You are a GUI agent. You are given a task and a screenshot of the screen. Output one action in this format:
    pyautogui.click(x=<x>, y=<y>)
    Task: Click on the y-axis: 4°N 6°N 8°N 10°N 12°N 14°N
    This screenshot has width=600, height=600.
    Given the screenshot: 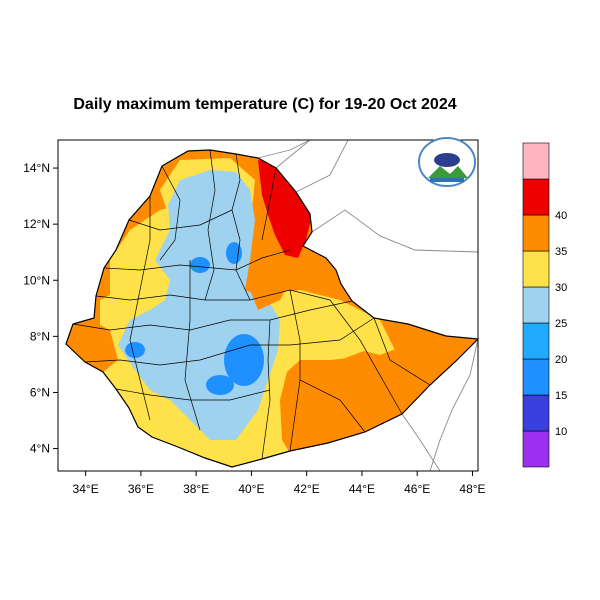 What is the action you would take?
    pyautogui.click(x=40, y=308)
    